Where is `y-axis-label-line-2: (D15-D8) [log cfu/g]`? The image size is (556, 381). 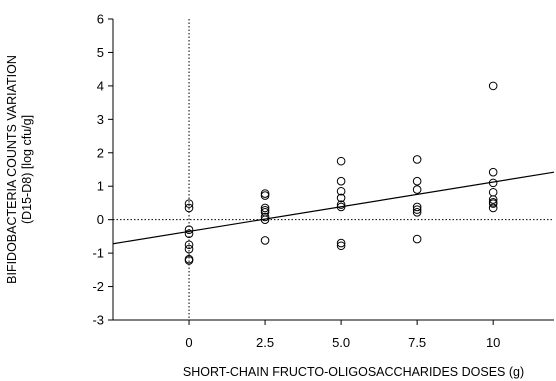 y-axis-label-line-2: (D15-D8) [log cfu/g] is located at coordinates (27, 169).